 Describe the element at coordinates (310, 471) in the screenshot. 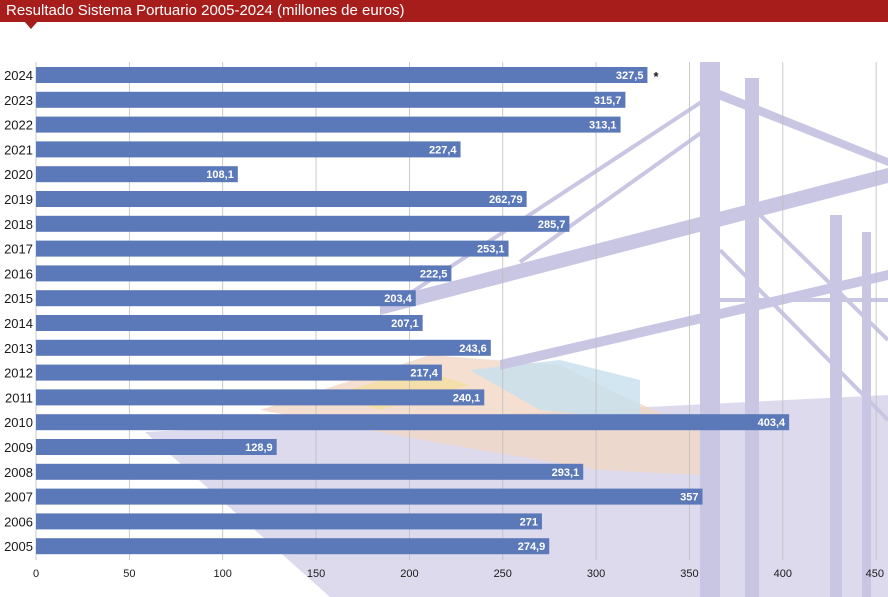

I see `bar-2008` at that location.